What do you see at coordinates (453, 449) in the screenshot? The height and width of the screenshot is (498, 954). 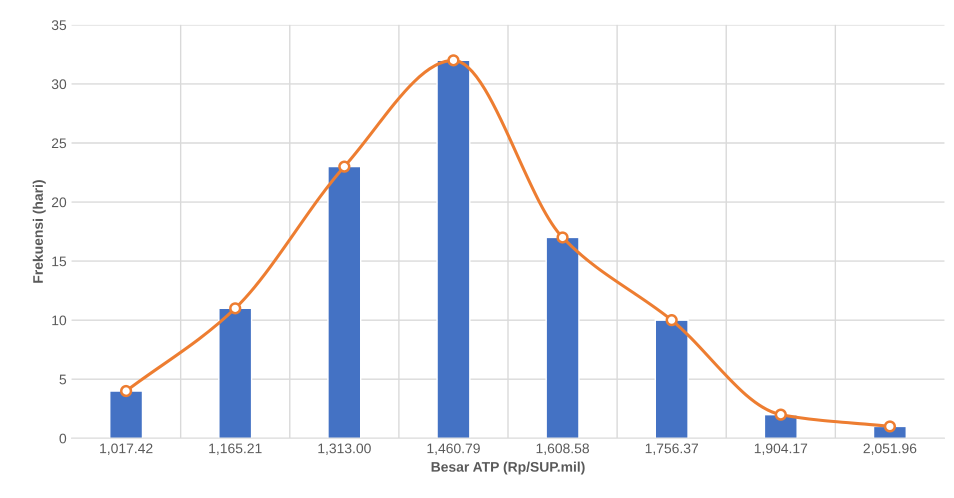 I see `x-tick-label: 1,460.79` at bounding box center [453, 449].